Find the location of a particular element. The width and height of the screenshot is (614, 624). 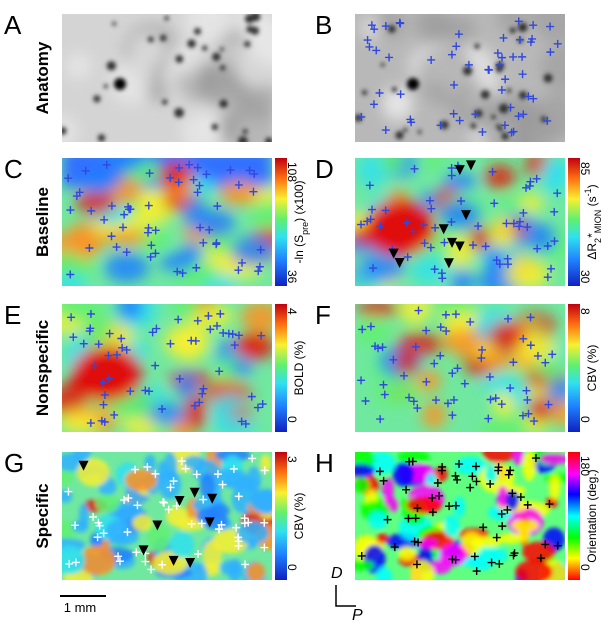

panel-letter: E is located at coordinates (12, 315).